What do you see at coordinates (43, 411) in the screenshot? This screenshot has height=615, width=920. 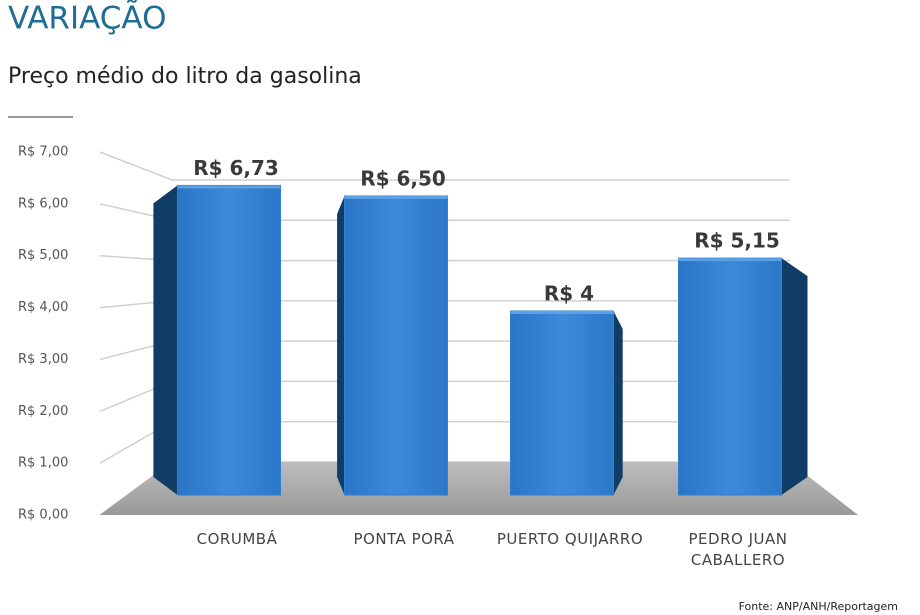 I see `y-tick-label: R$ 2,00` at bounding box center [43, 411].